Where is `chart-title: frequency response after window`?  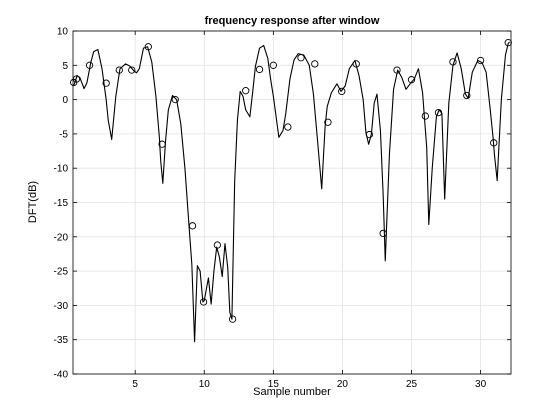
chart-title: frequency response after window is located at coordinates (292, 21).